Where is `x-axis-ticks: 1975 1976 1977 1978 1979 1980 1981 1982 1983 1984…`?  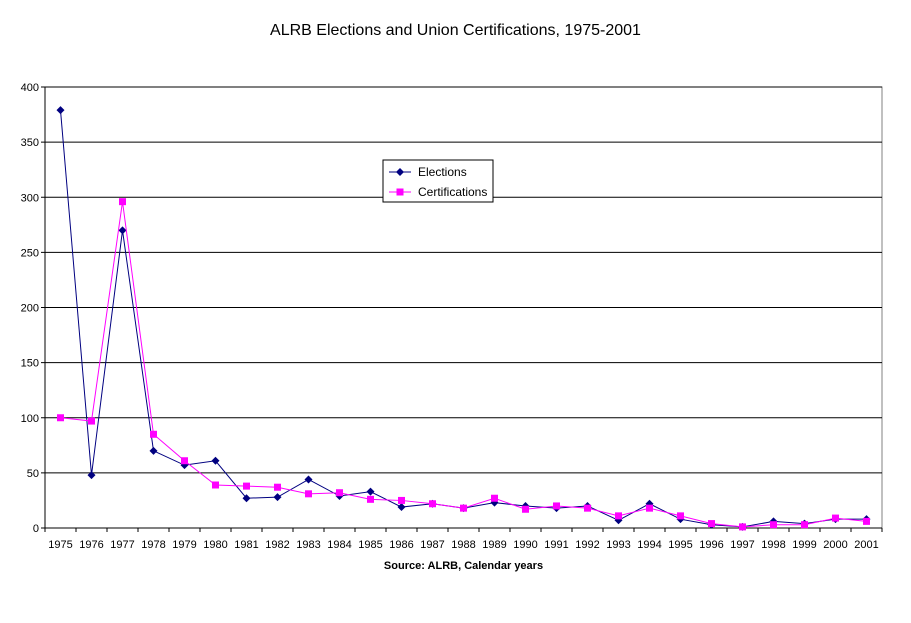 x-axis-ticks: 1975 1976 1977 1978 1979 1980 1981 1982 1983 1984… is located at coordinates (463, 539).